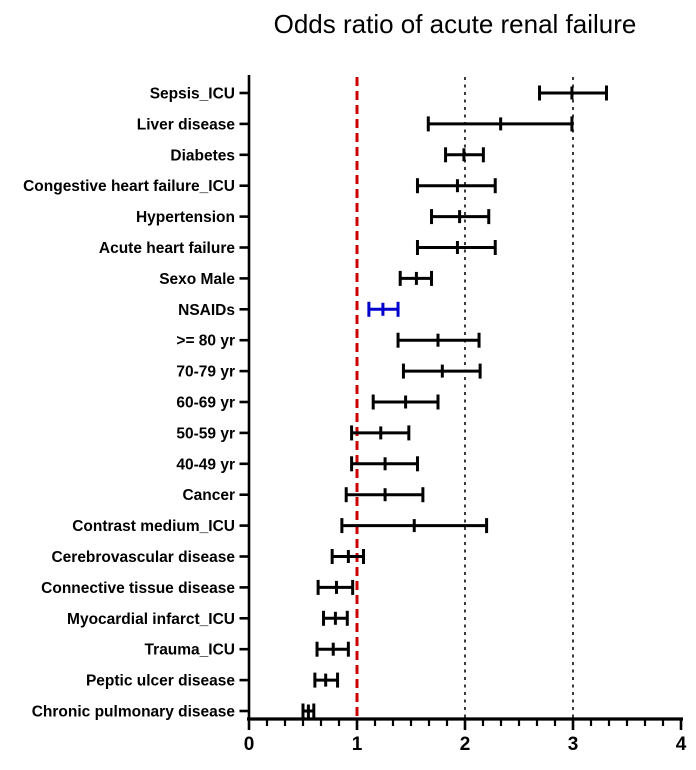 The image size is (696, 770). What do you see at coordinates (465, 744) in the screenshot?
I see `x-tick-label: 2` at bounding box center [465, 744].